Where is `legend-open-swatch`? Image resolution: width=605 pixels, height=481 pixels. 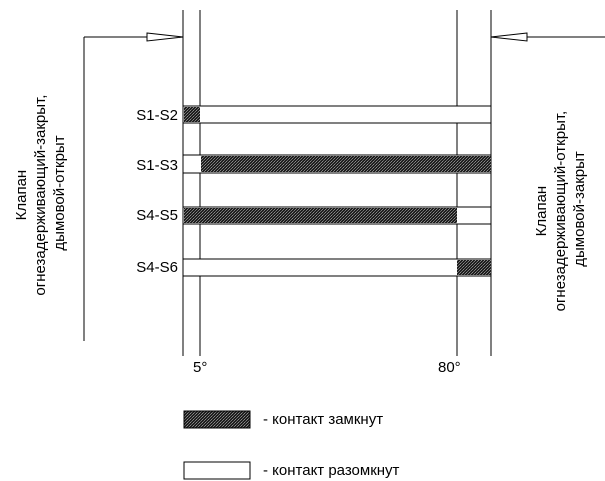
legend-open-swatch is located at coordinates (217, 470).